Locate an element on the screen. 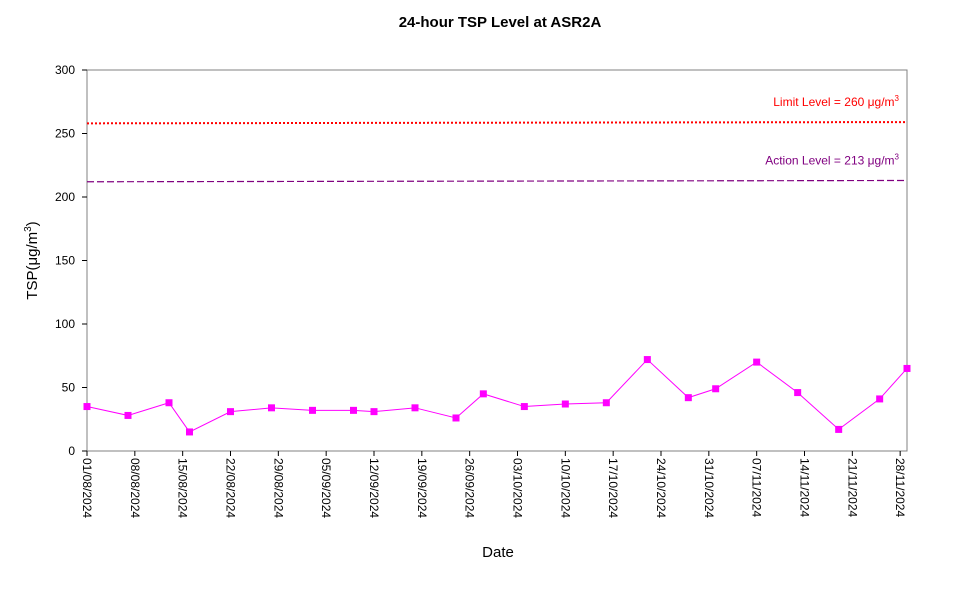 The image size is (967, 590). x-tick-label: 05/09/2024 is located at coordinates (326, 488).